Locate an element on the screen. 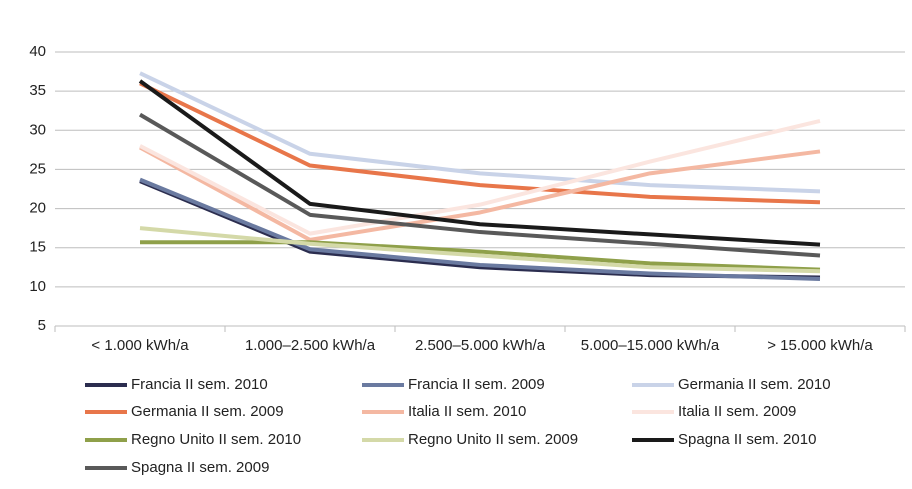  y-tick-label: 15 is located at coordinates (37, 247).